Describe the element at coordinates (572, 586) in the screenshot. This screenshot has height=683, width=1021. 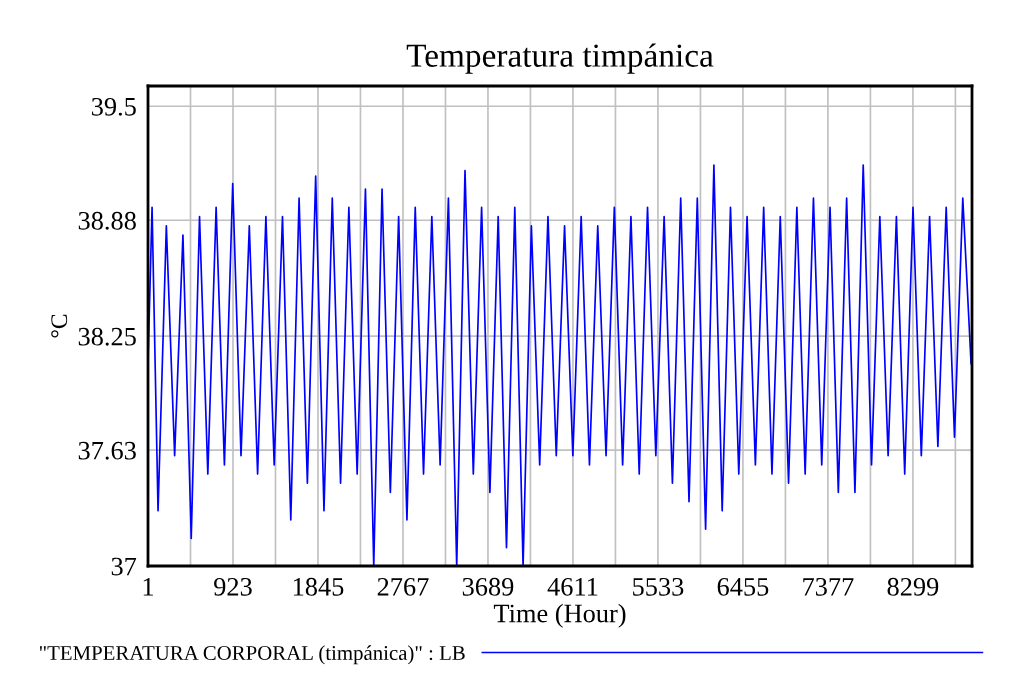
I see `x-tick-label: 4611` at that location.